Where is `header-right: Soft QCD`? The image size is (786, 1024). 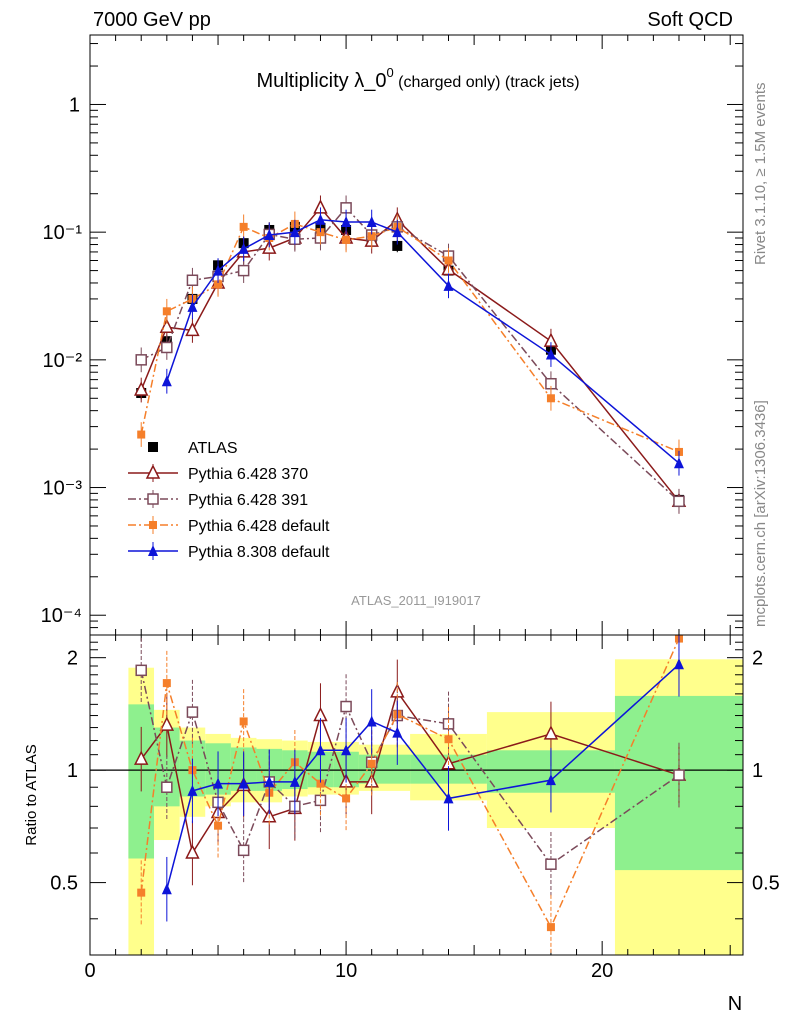 header-right: Soft QCD is located at coordinates (690, 20).